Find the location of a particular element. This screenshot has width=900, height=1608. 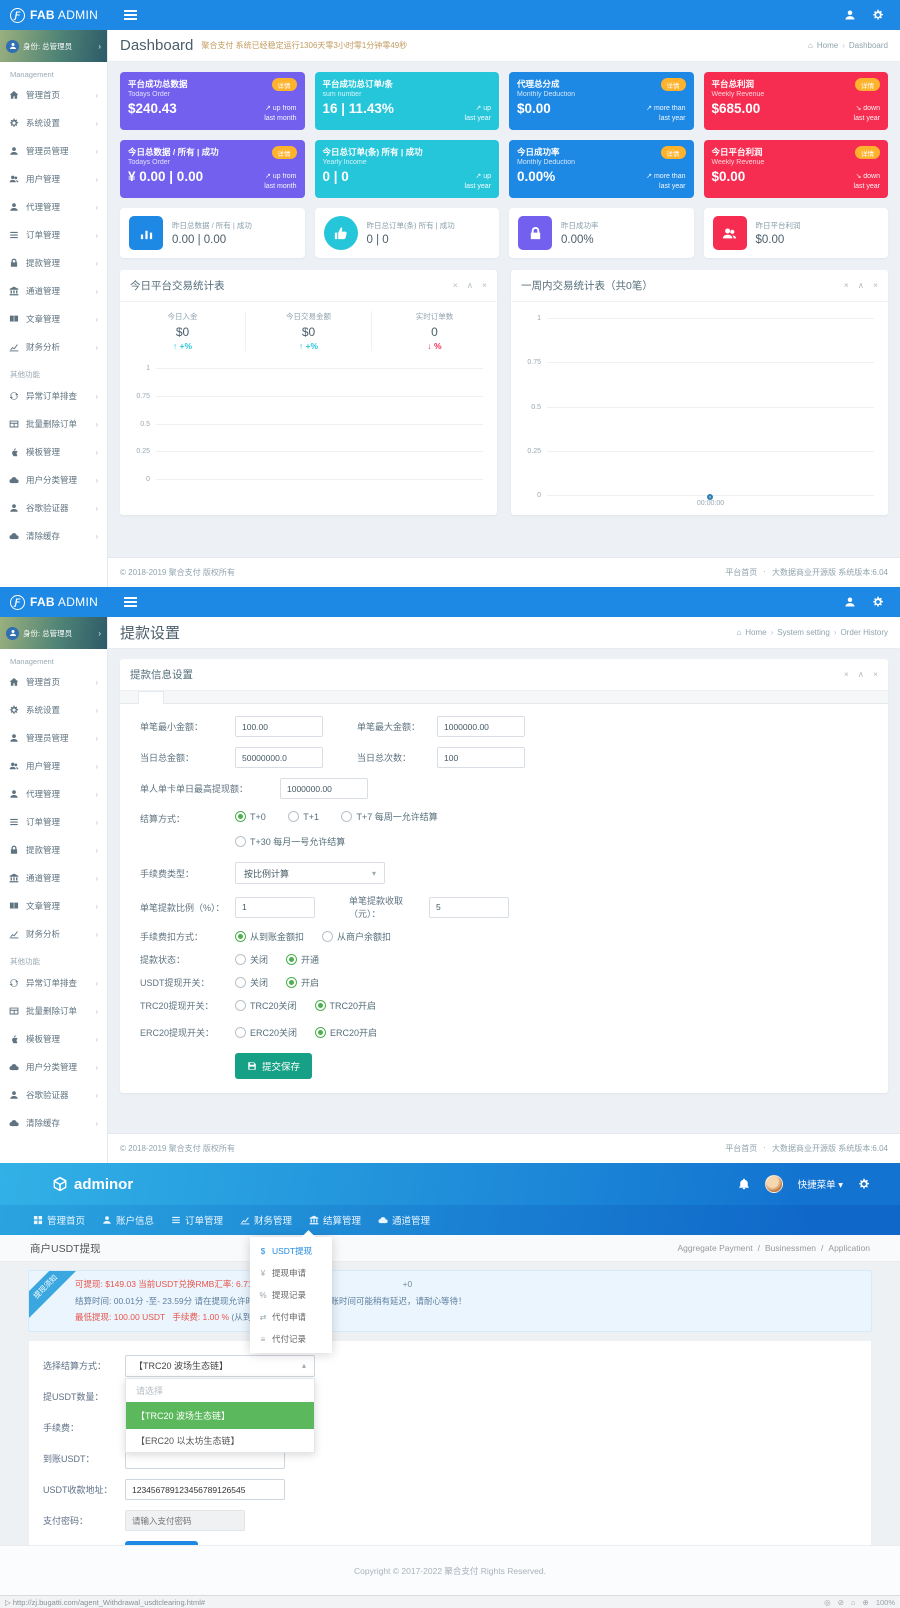

fee-type-select: 按比例计算 ▾ is located at coordinates (310, 873).